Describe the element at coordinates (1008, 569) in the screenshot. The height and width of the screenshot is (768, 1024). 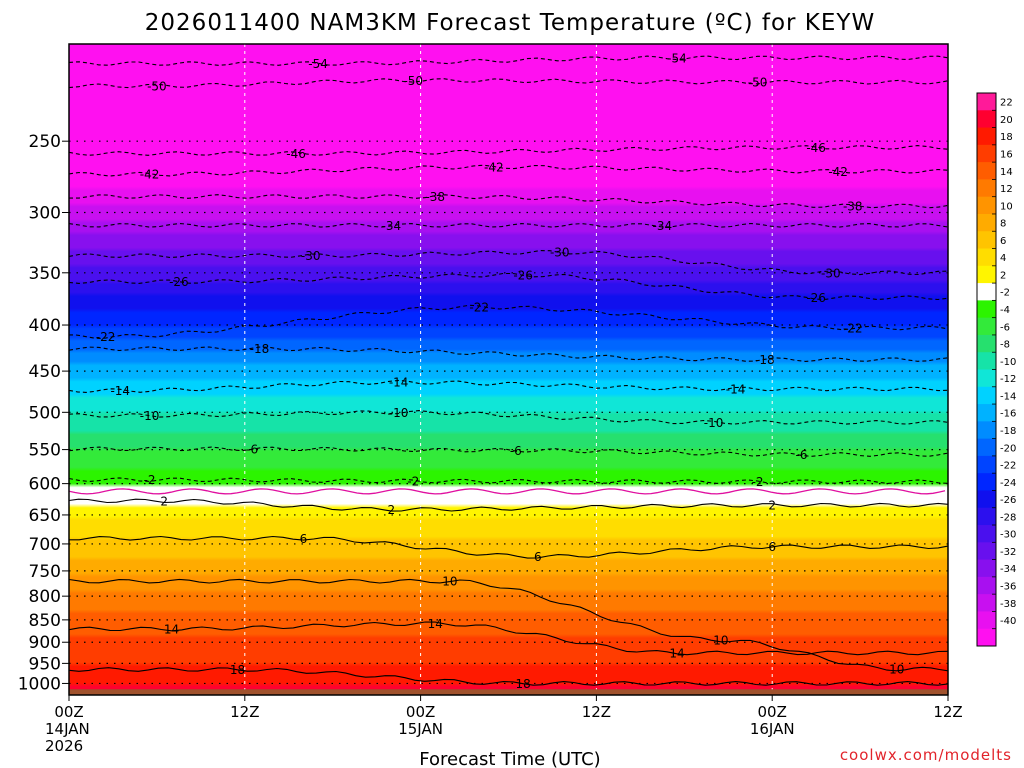
I see `colorbar-label: -34` at that location.